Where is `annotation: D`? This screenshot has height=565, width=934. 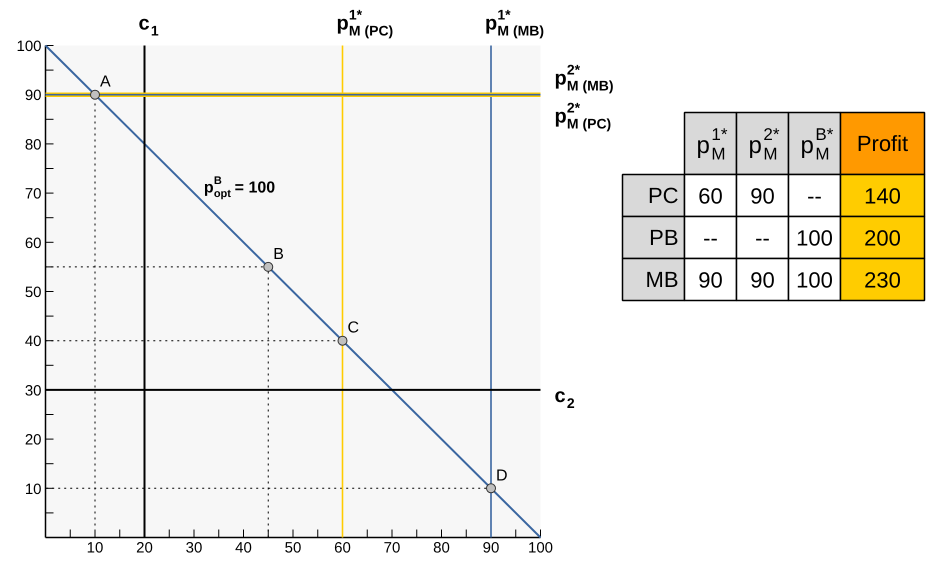
annotation: D is located at coordinates (502, 475).